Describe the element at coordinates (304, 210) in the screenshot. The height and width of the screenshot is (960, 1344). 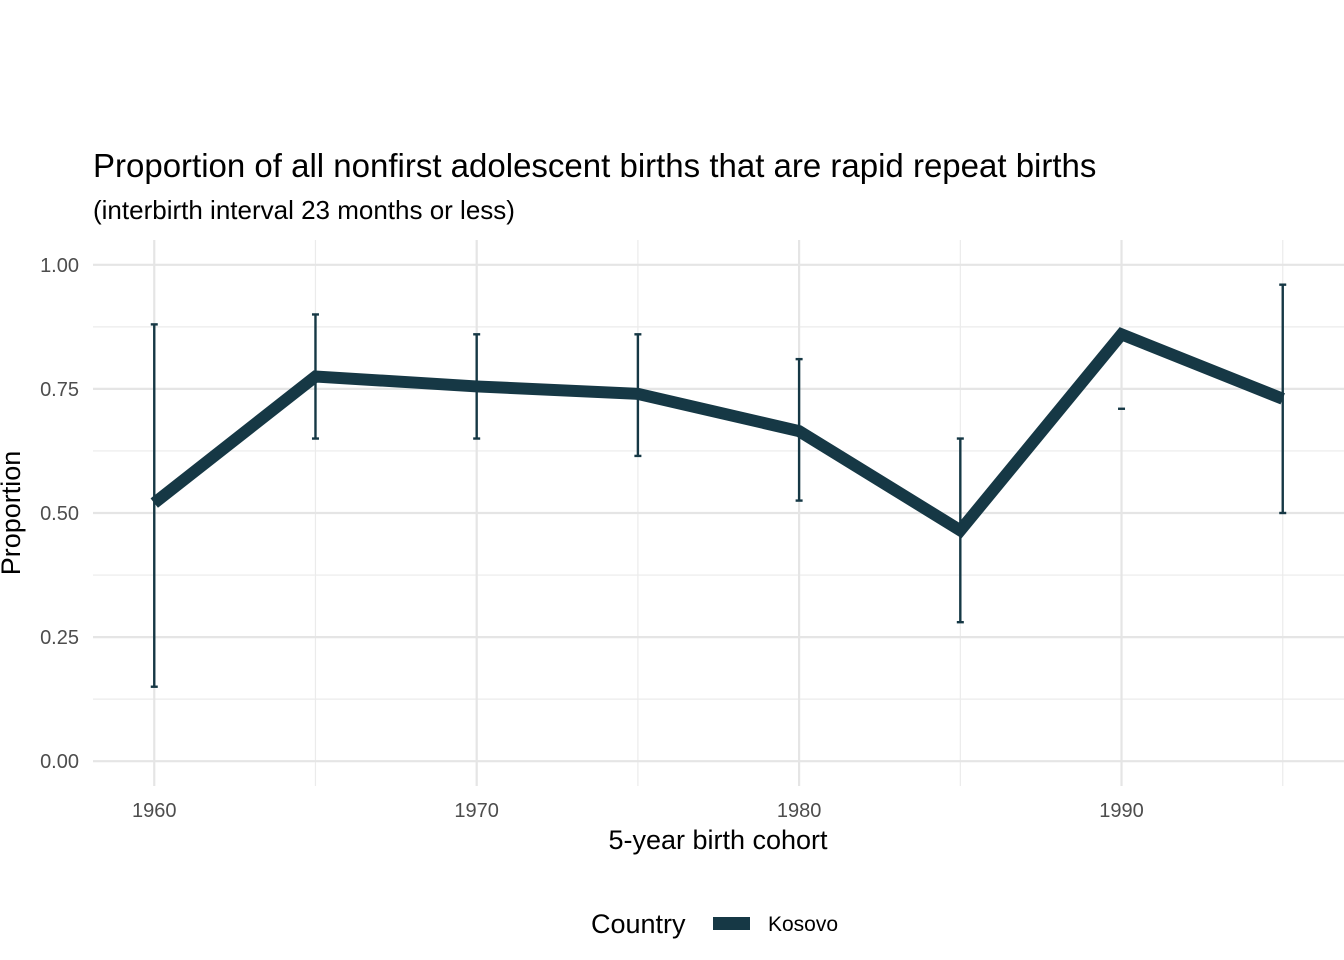
I see `chart-subtitle: (interbirth interval 23 months or less)` at that location.